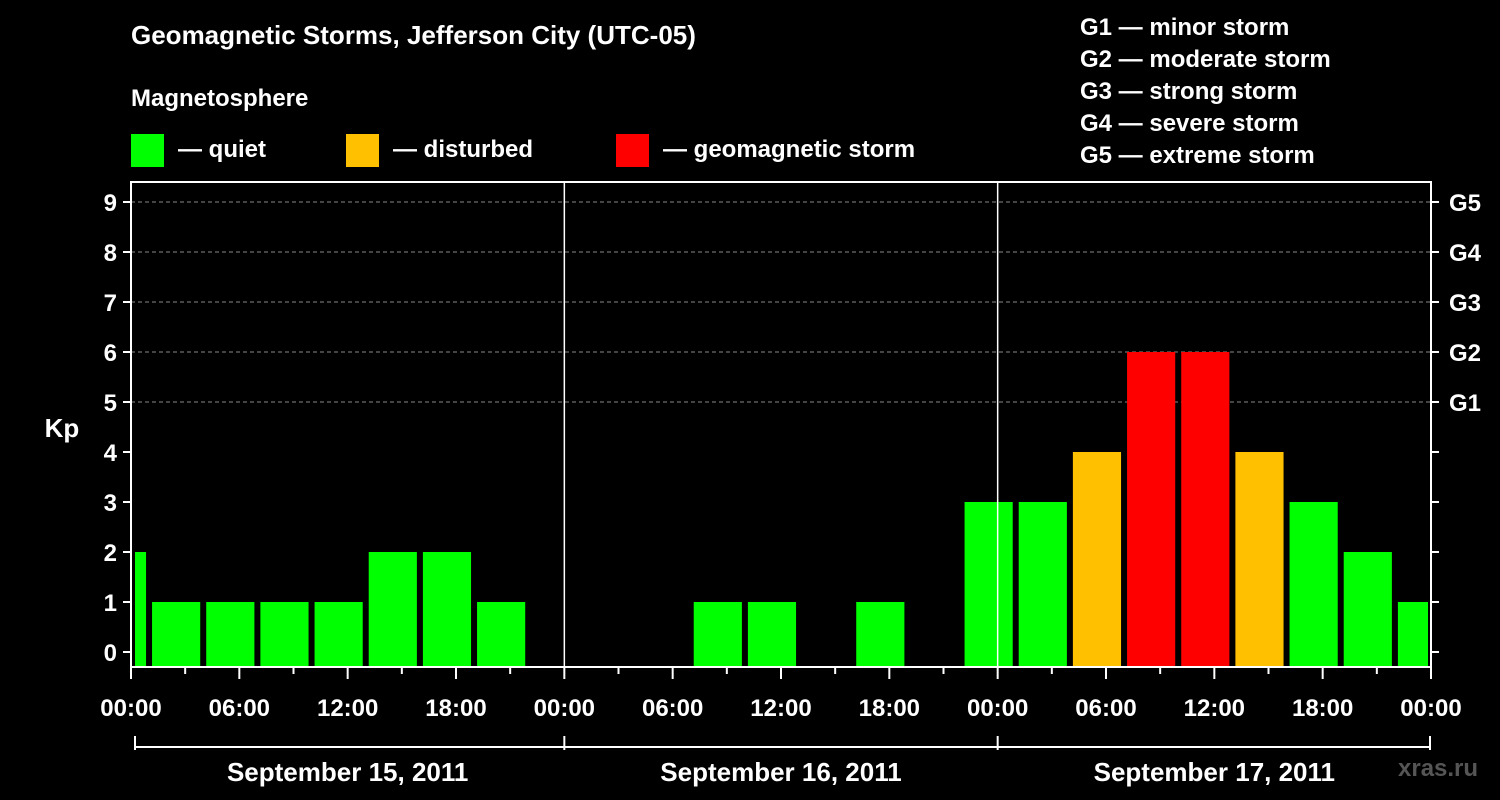 This screenshot has width=1500, height=800. What do you see at coordinates (362, 150) in the screenshot?
I see `legend-disturbed-swatch` at bounding box center [362, 150].